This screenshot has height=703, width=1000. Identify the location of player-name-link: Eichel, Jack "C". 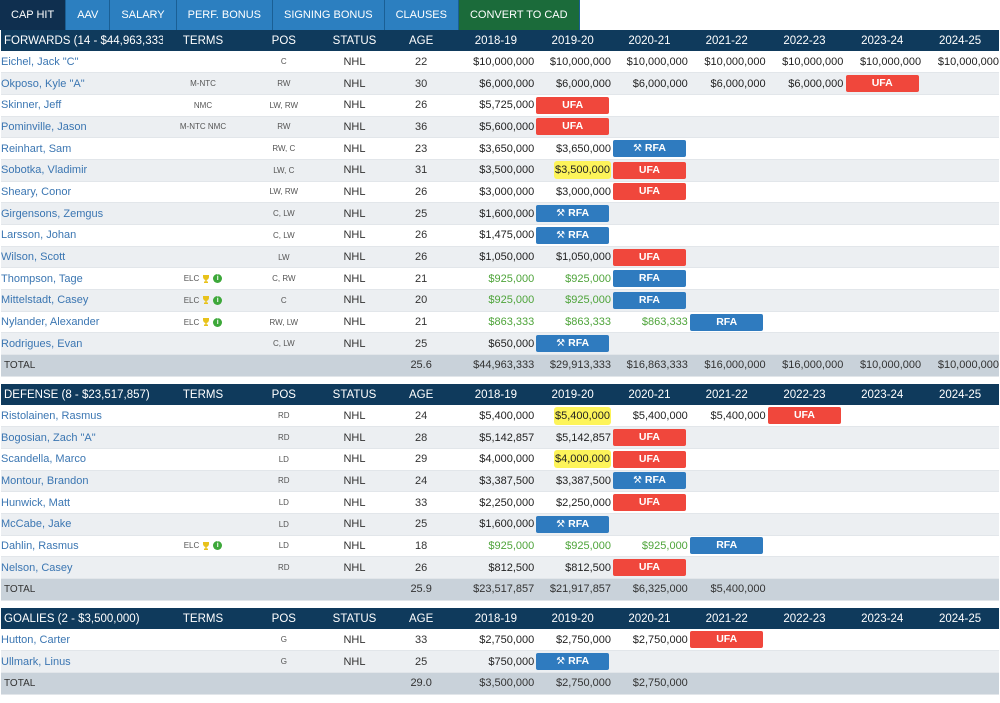
(82, 62).